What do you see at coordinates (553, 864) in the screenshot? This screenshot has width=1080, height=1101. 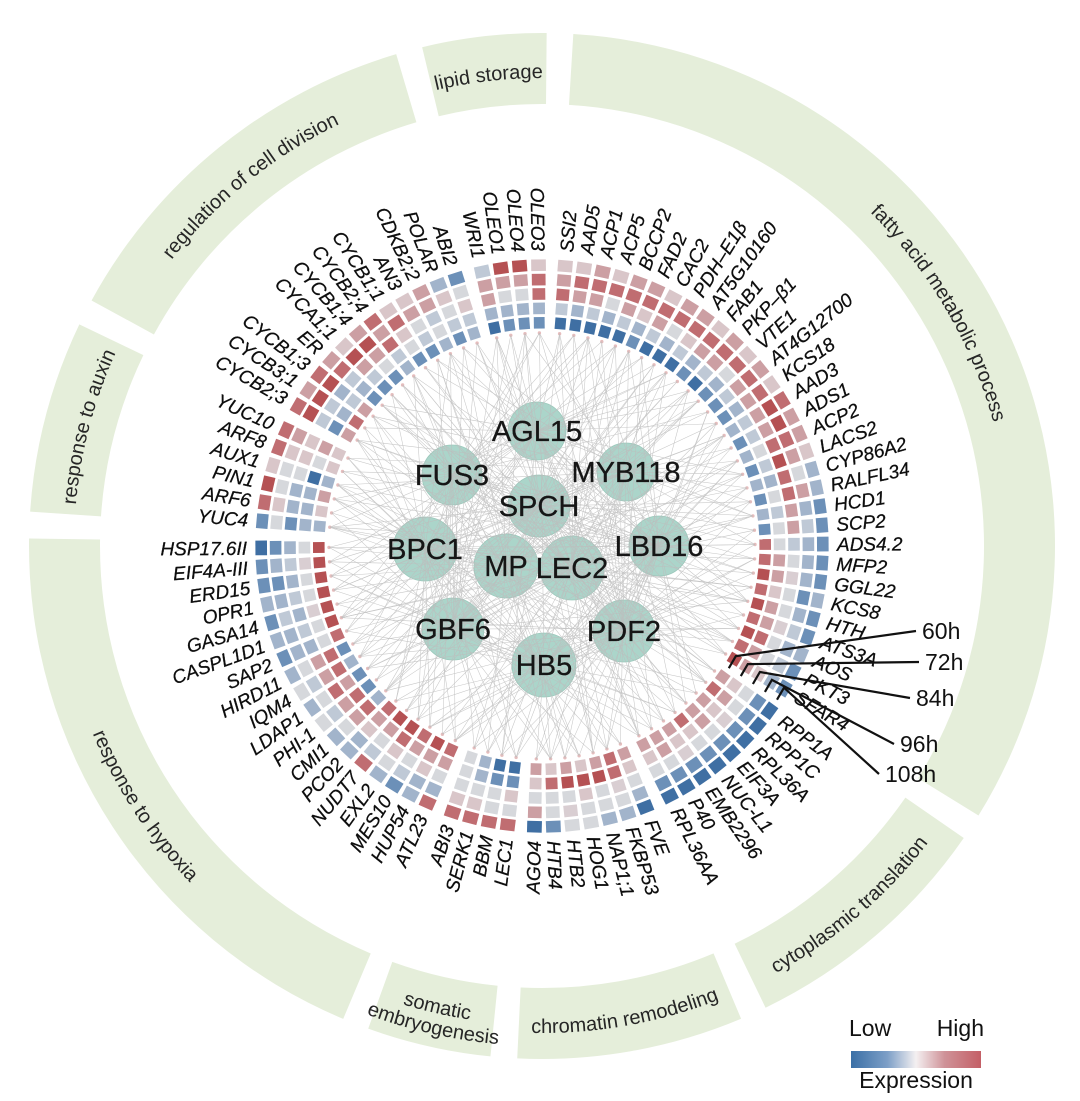 I see `svg-text: HTB4` at bounding box center [553, 864].